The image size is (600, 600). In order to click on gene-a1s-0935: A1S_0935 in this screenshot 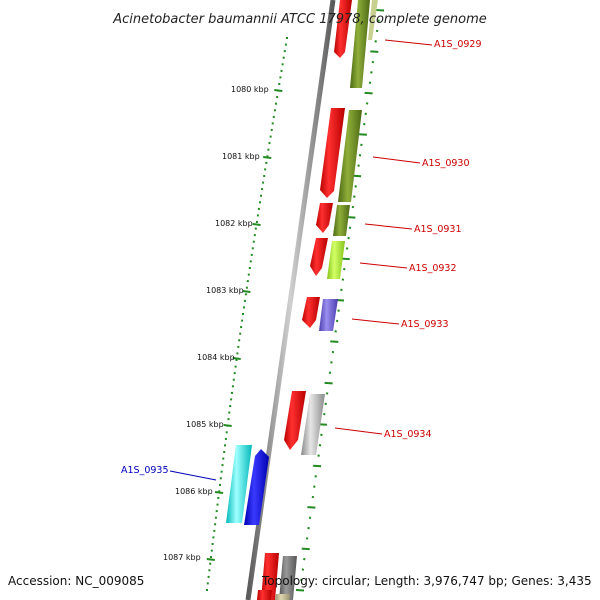, I will do `click(195, 485)`.